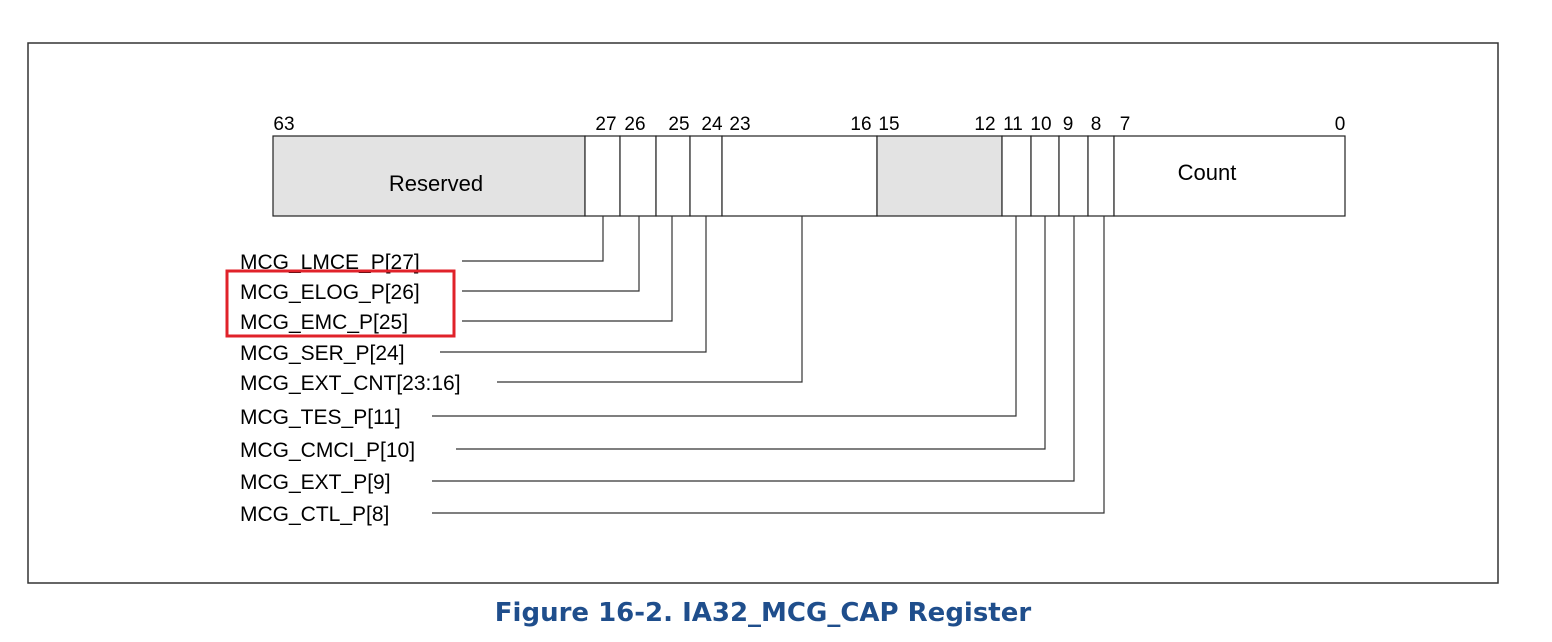  Describe the element at coordinates (350, 383) in the screenshot. I see `signal-label-4: MCG_EXT_CNT[23:16]` at that location.